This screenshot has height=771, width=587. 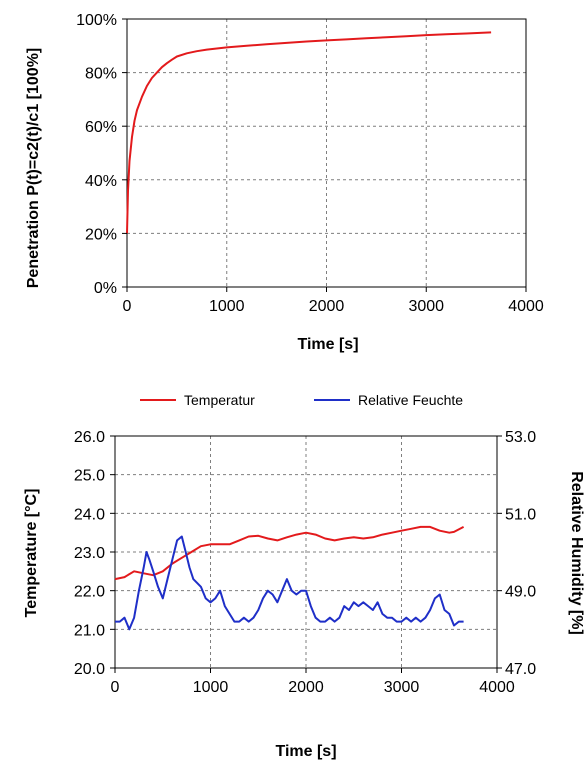 What do you see at coordinates (211, 687) in the screenshot?
I see `climate-x-tick-label: 1000` at bounding box center [211, 687].